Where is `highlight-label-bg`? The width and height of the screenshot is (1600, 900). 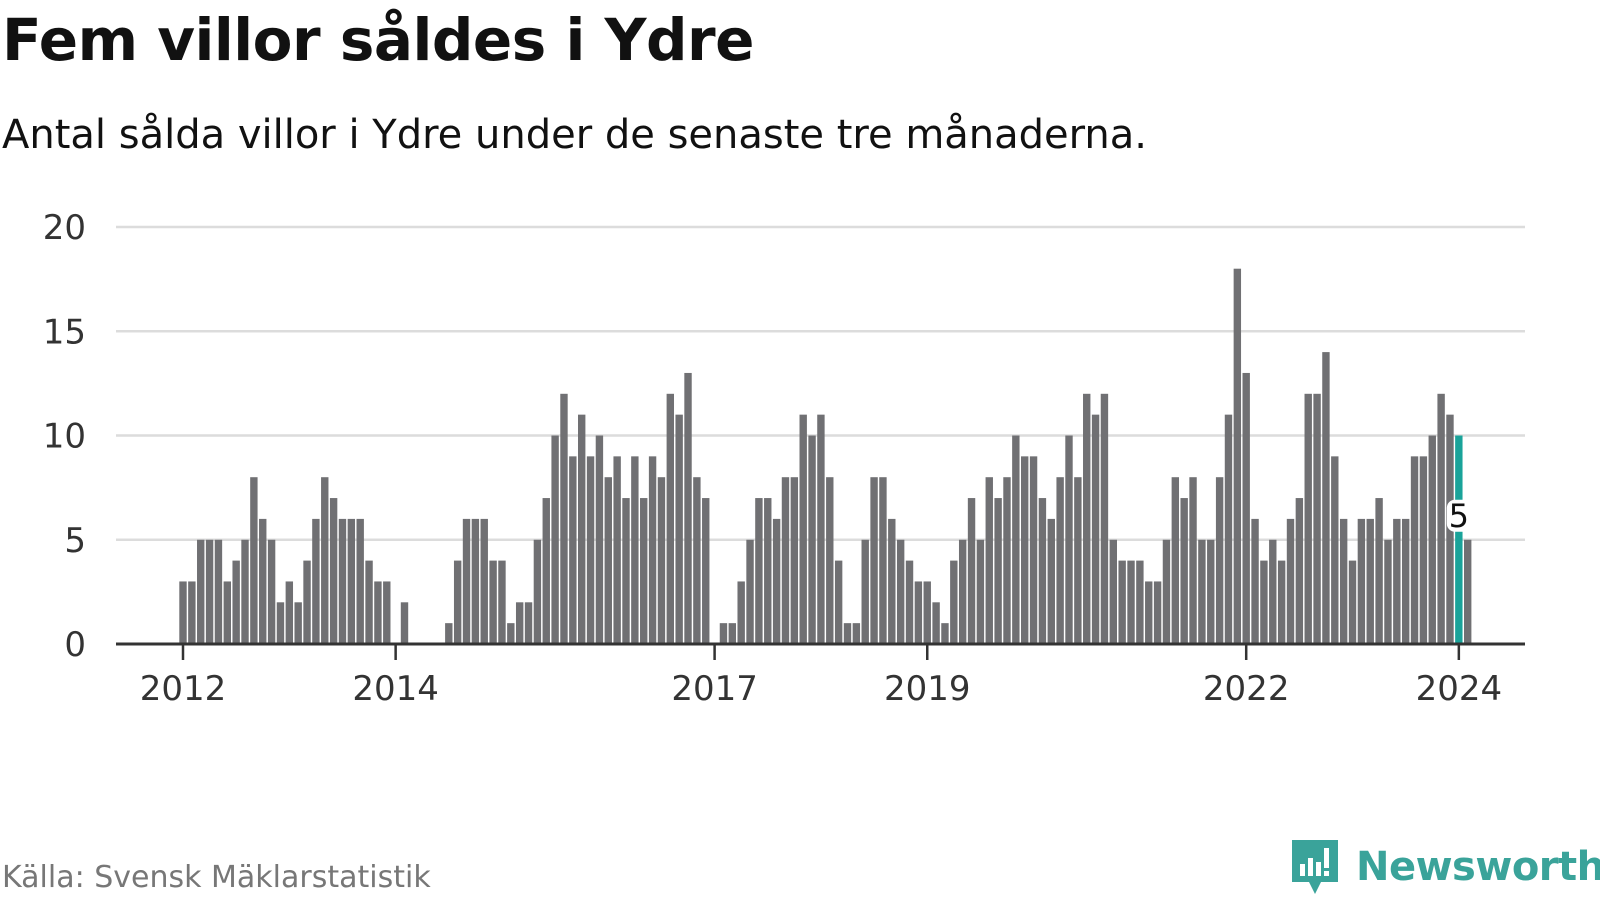
highlight-label-bg is located at coordinates (1458, 515).